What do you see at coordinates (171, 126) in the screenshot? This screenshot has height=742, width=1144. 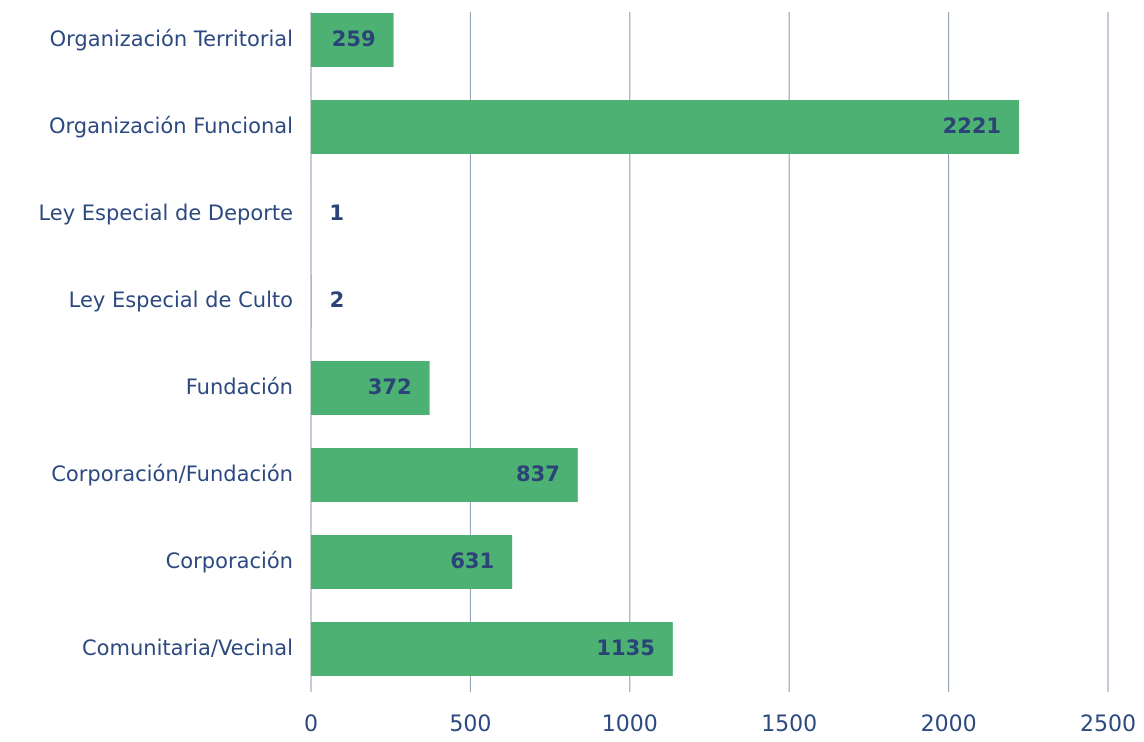 I see `y-tick-label: Organización Funcional` at bounding box center [171, 126].